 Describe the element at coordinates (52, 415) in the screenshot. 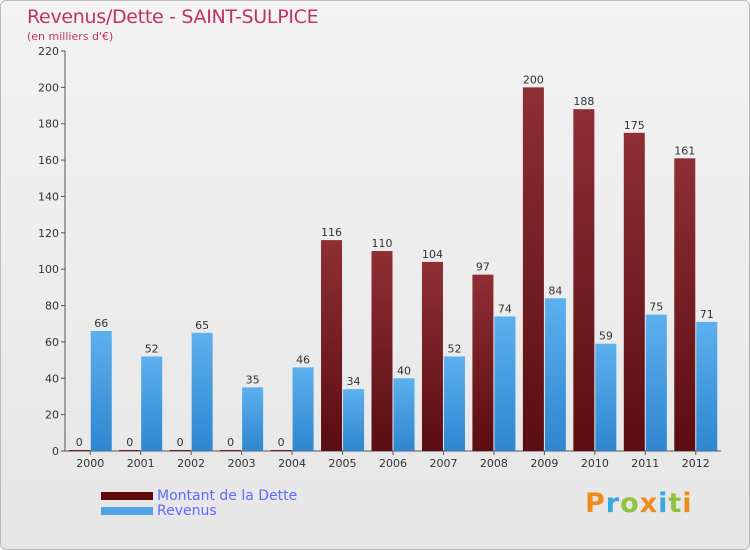

I see `y-tick-label: 20` at that location.